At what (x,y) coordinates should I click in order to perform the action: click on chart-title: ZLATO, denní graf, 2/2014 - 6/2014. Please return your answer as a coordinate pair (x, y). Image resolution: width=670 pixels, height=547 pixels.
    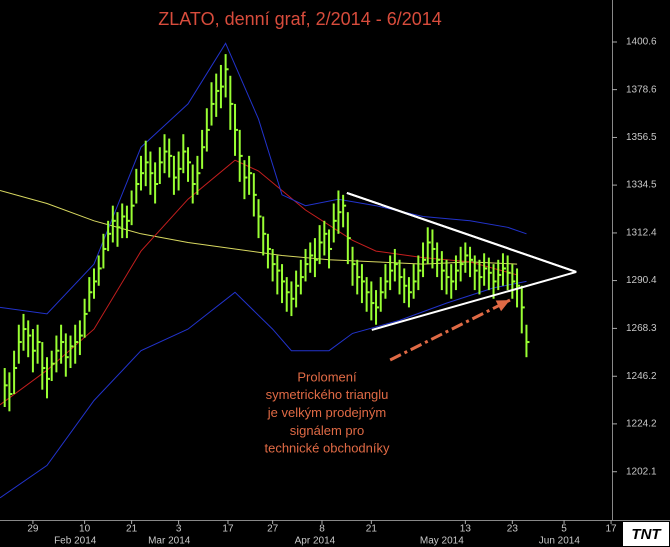
    Looking at the image, I should click on (300, 19).